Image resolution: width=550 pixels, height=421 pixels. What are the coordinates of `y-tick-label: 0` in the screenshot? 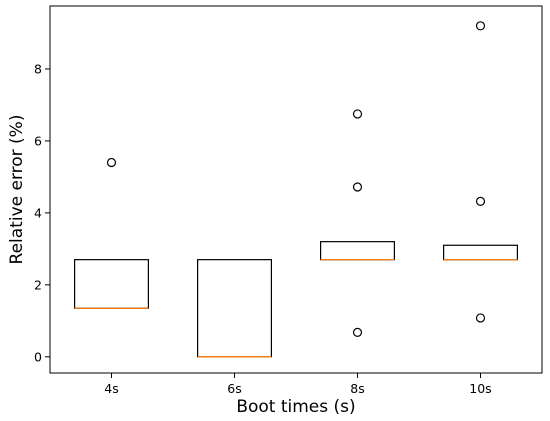 It's located at (38, 356).